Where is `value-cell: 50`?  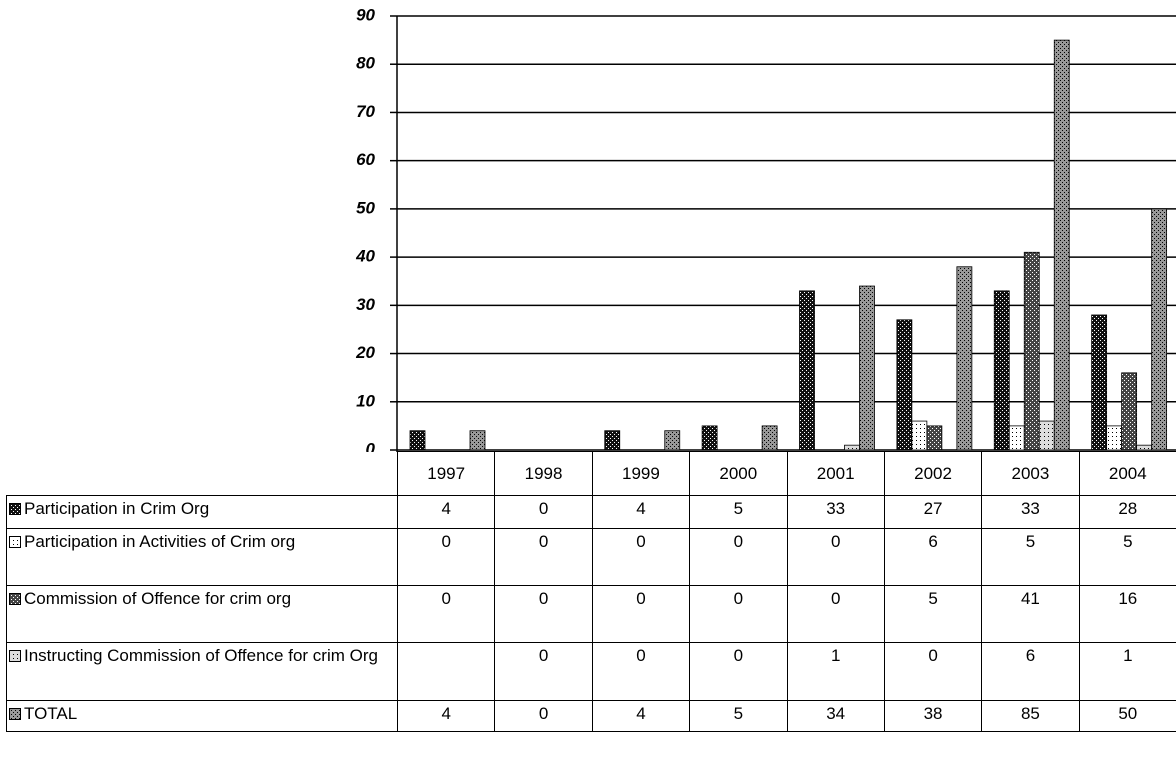 value-cell: 50 is located at coordinates (1127, 716).